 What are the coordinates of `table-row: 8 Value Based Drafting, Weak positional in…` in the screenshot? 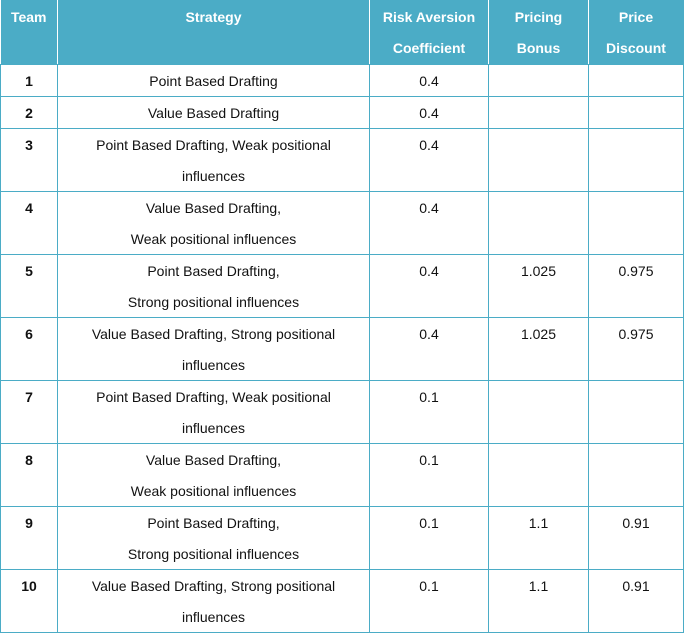 It's located at (342, 475).